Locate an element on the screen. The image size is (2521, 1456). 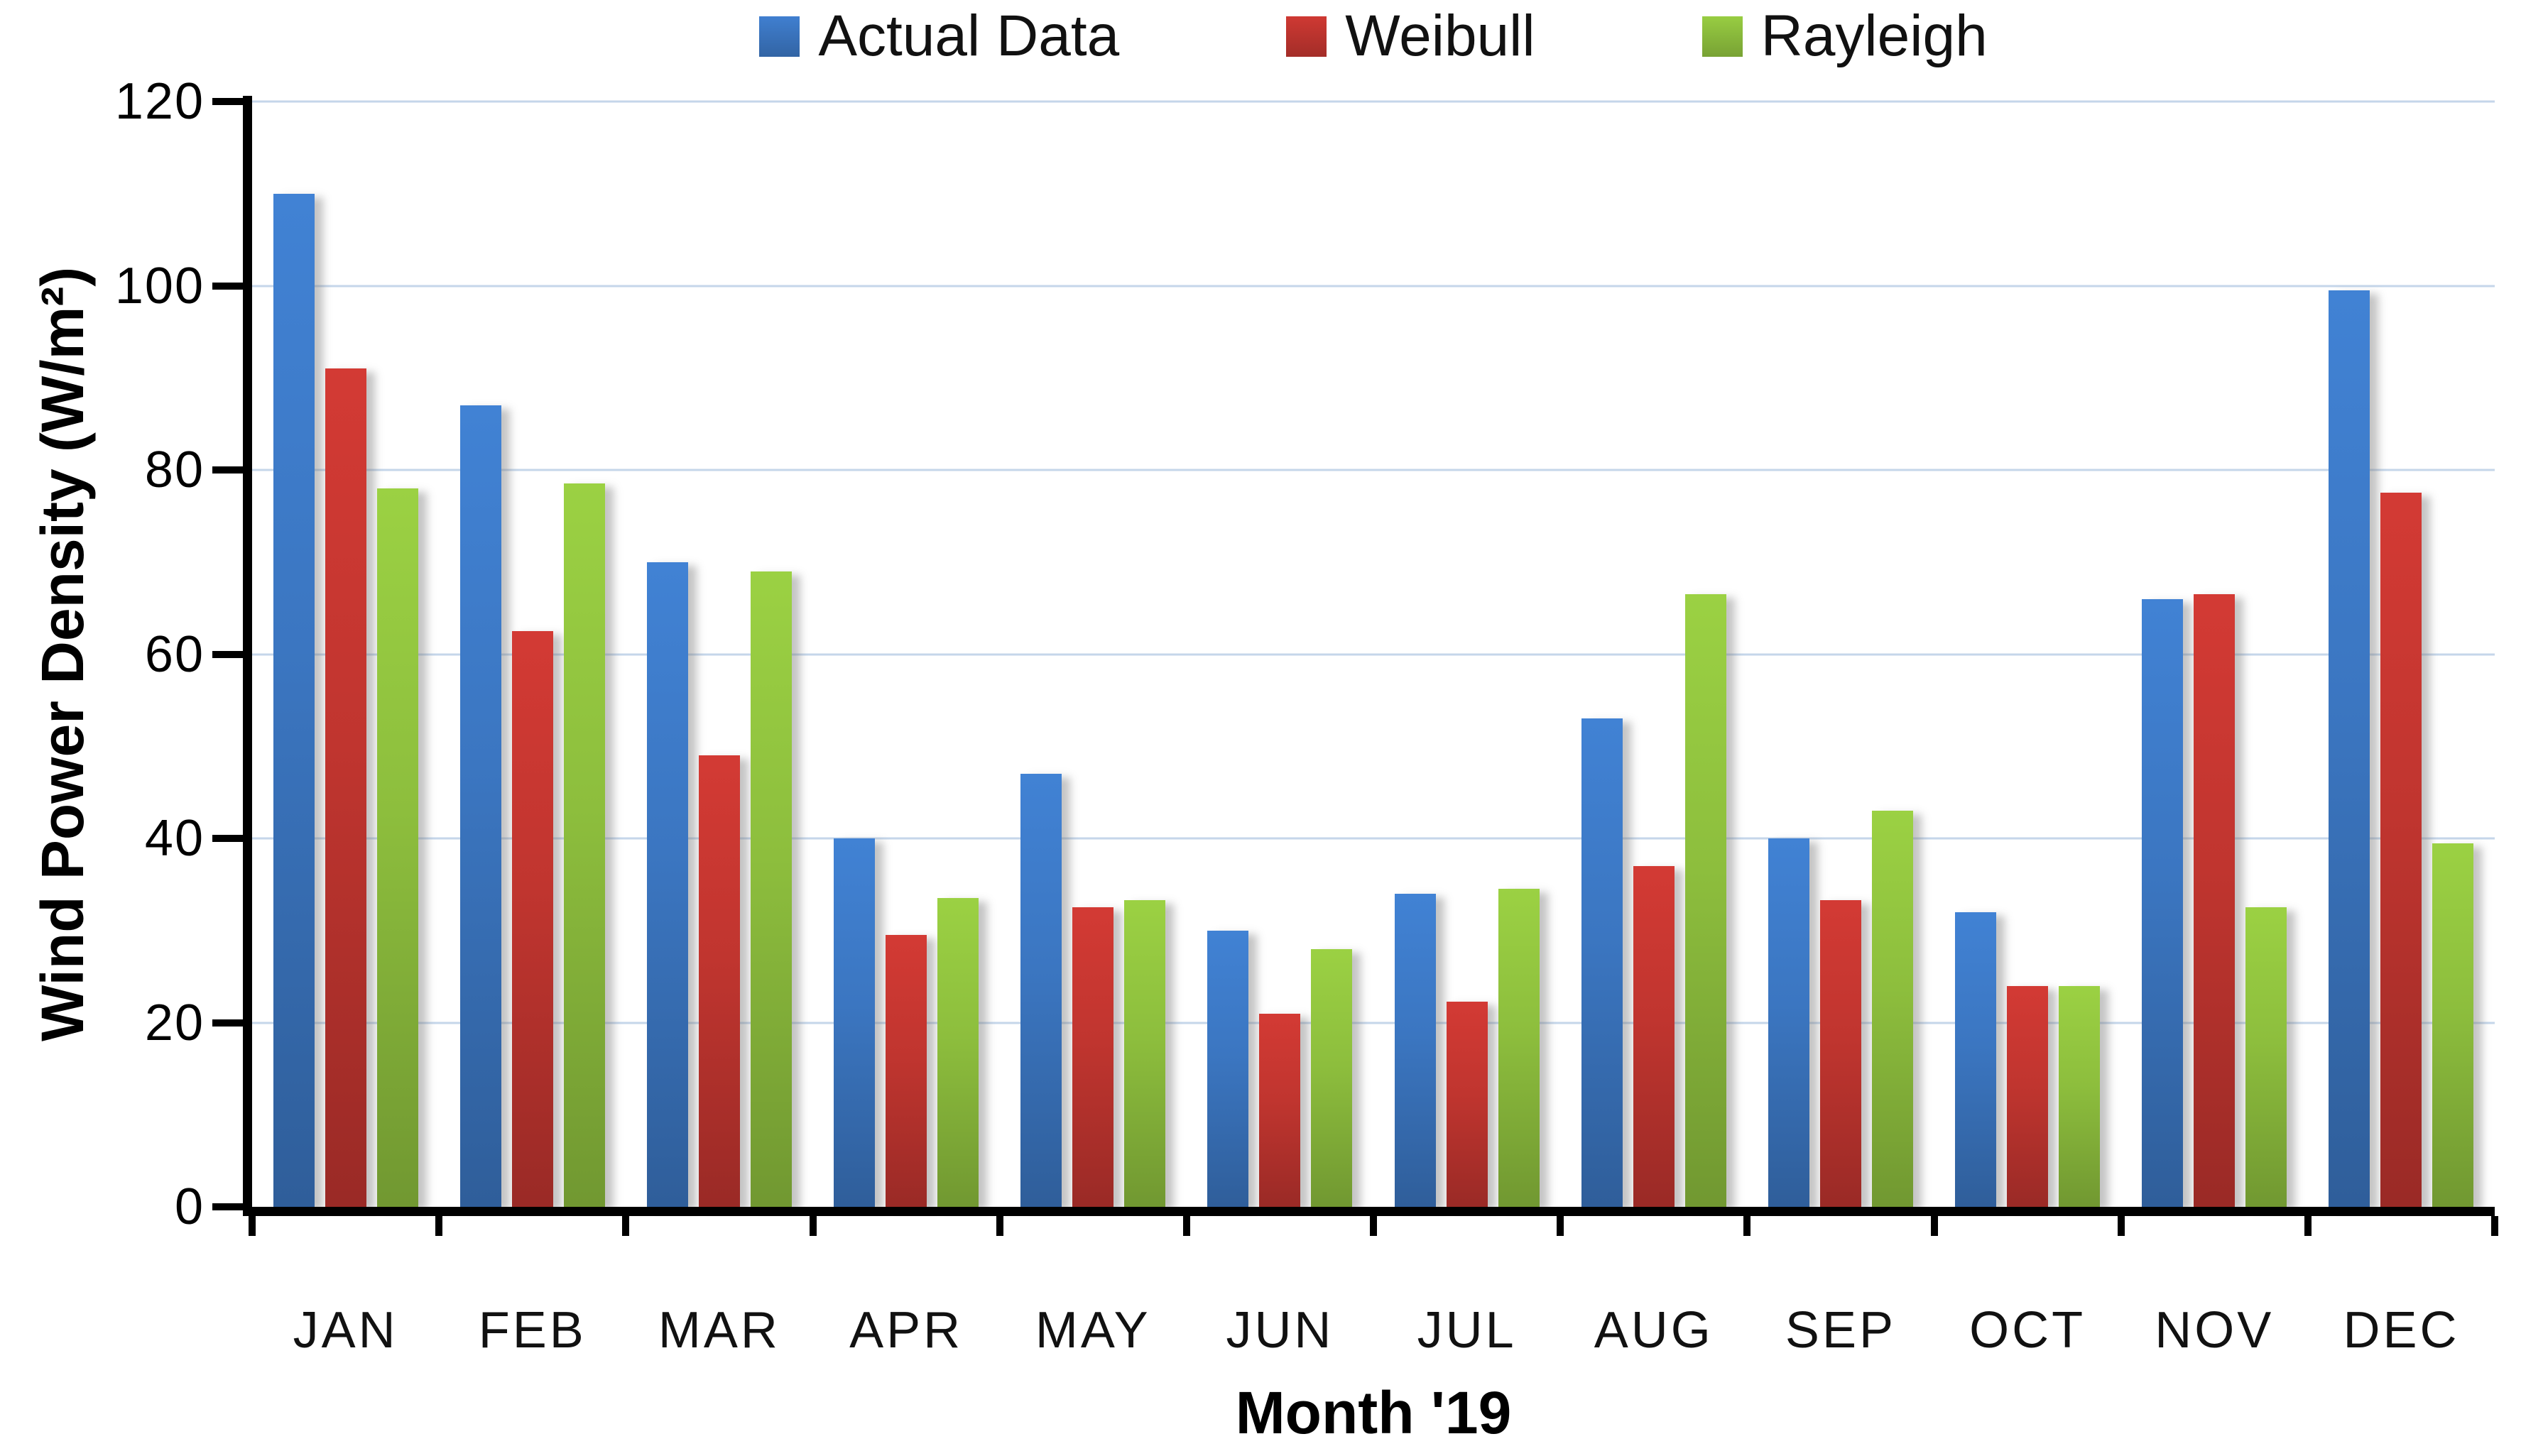
bar-group-feb is located at coordinates (532, 655).